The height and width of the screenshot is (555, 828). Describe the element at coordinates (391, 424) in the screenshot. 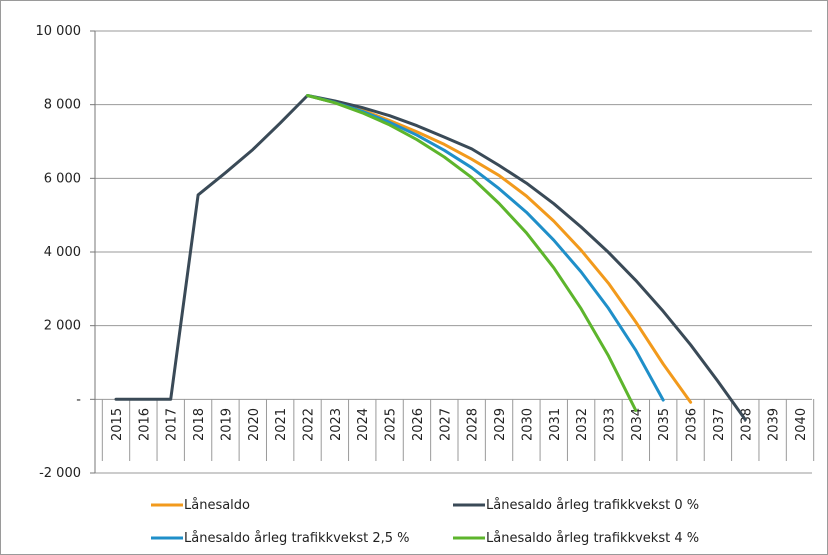

I see `x-tick-label: 2025` at that location.